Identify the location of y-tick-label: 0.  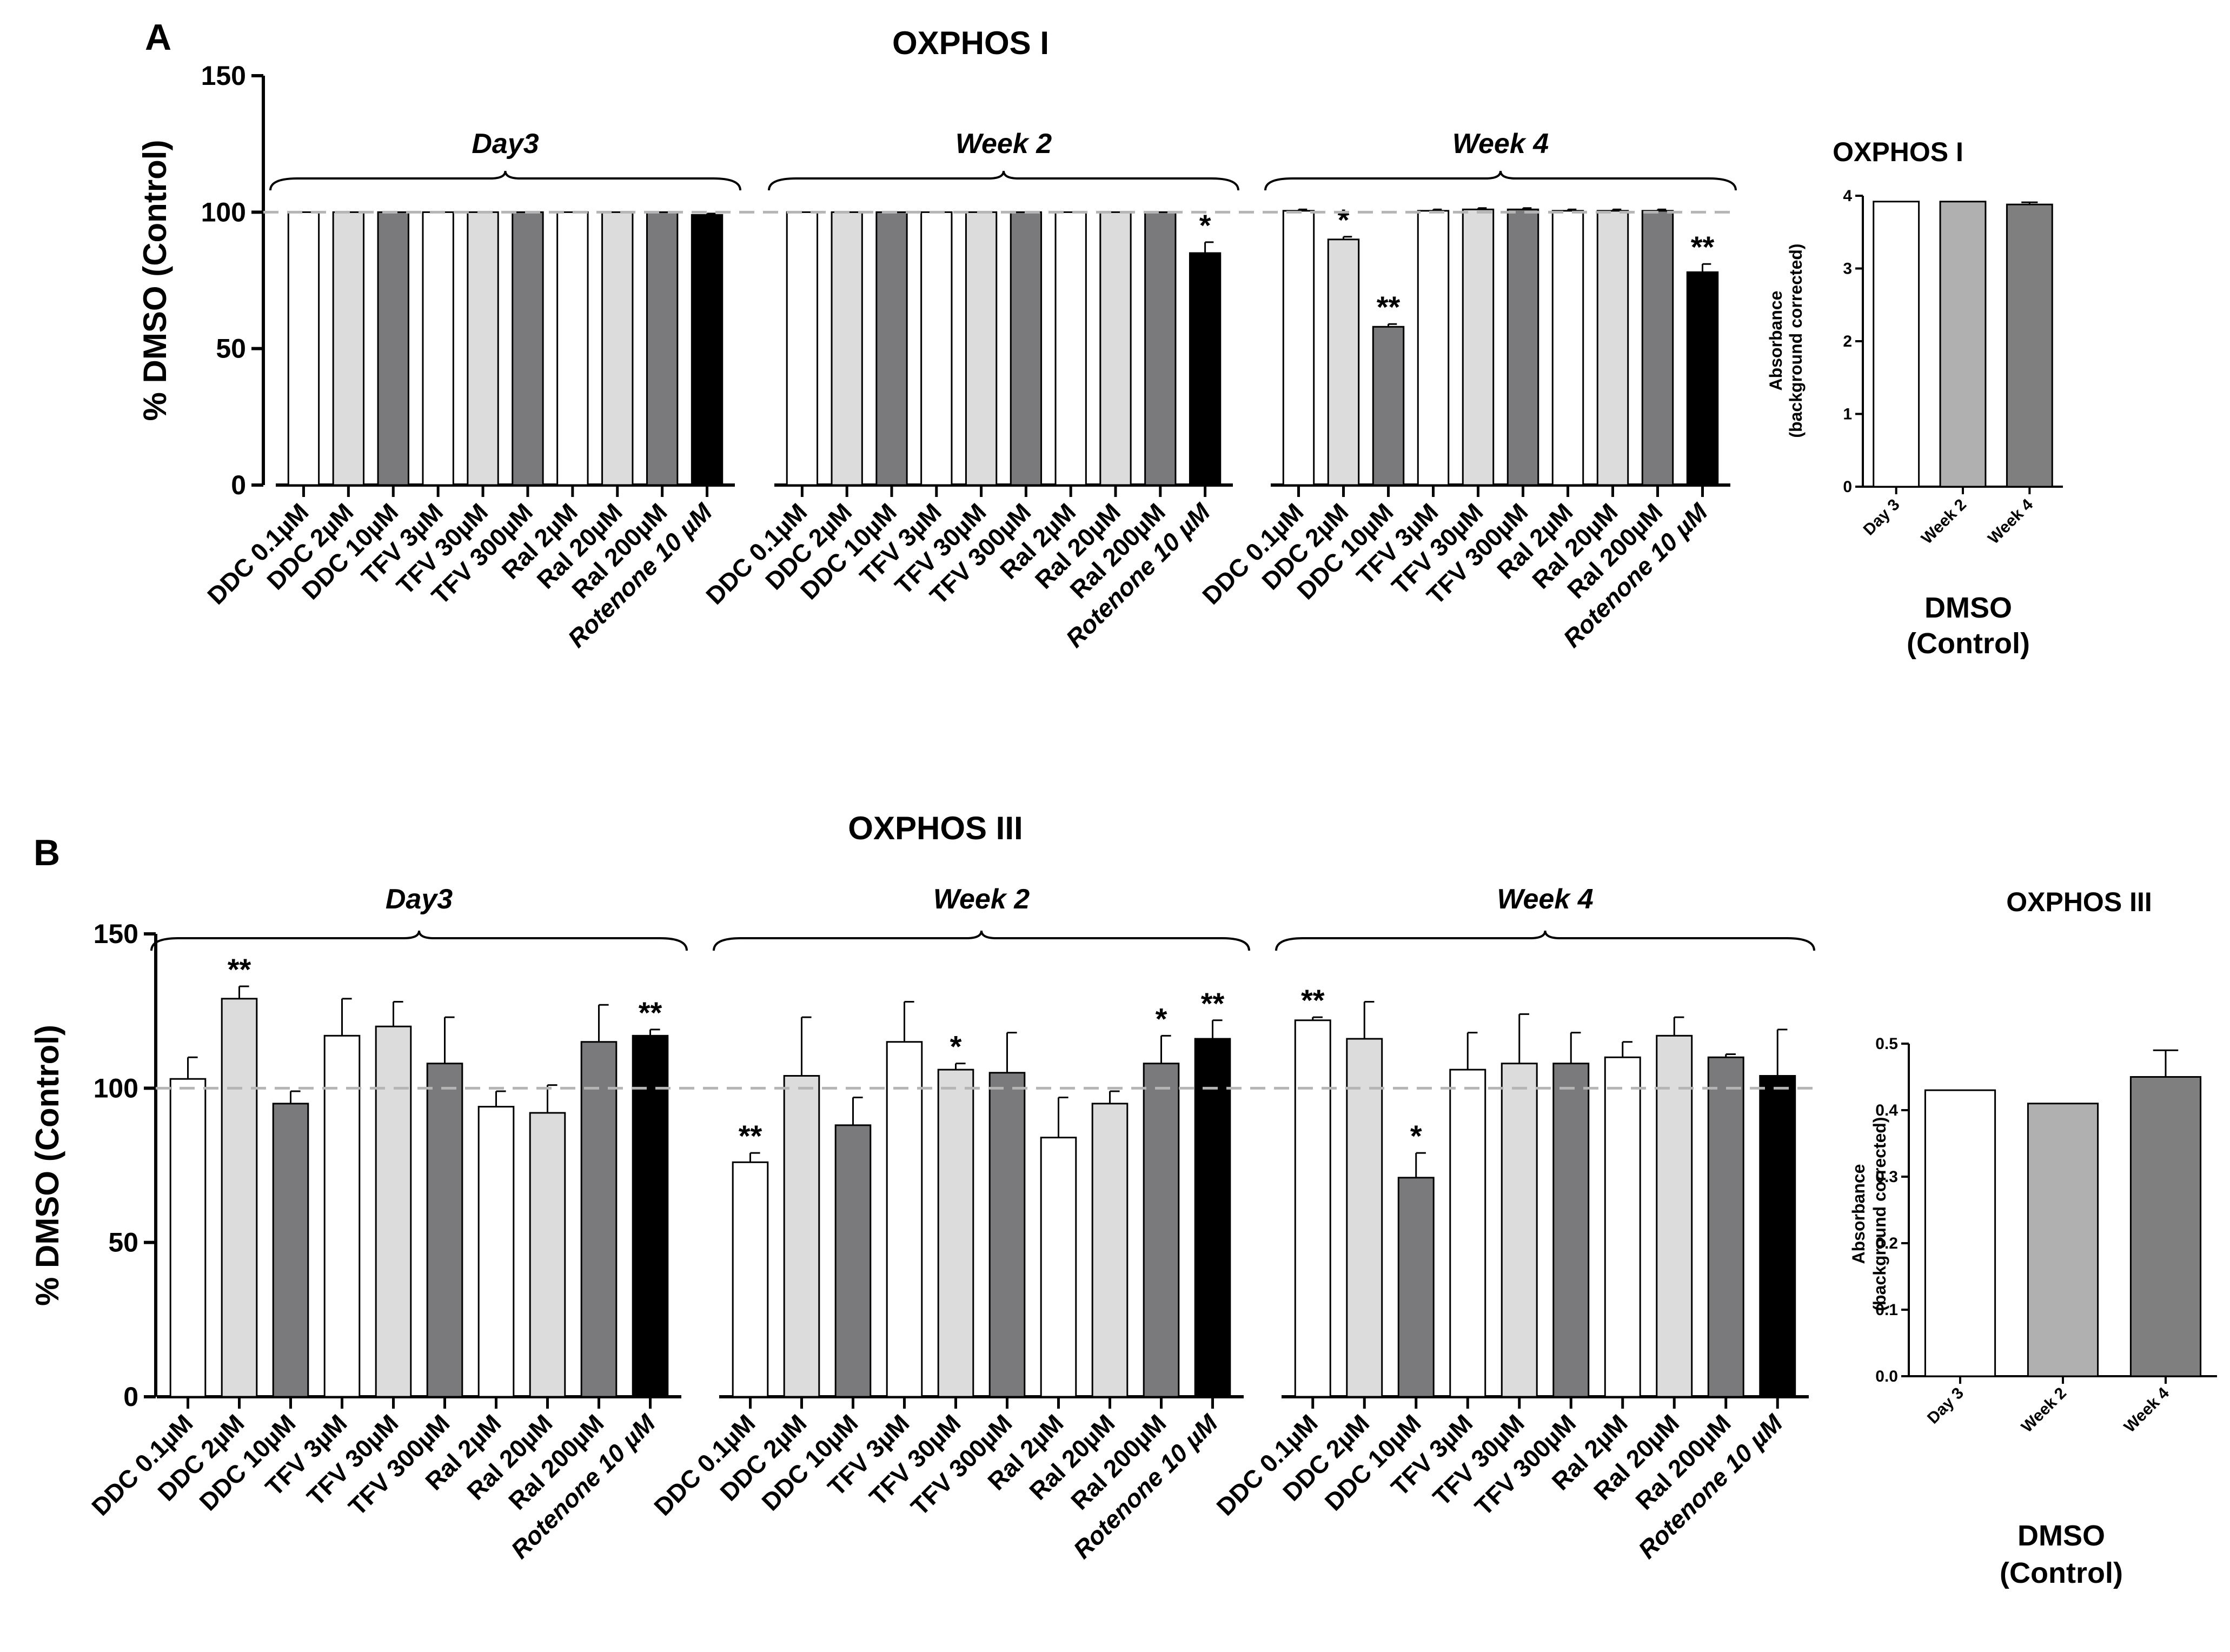
(130, 1397).